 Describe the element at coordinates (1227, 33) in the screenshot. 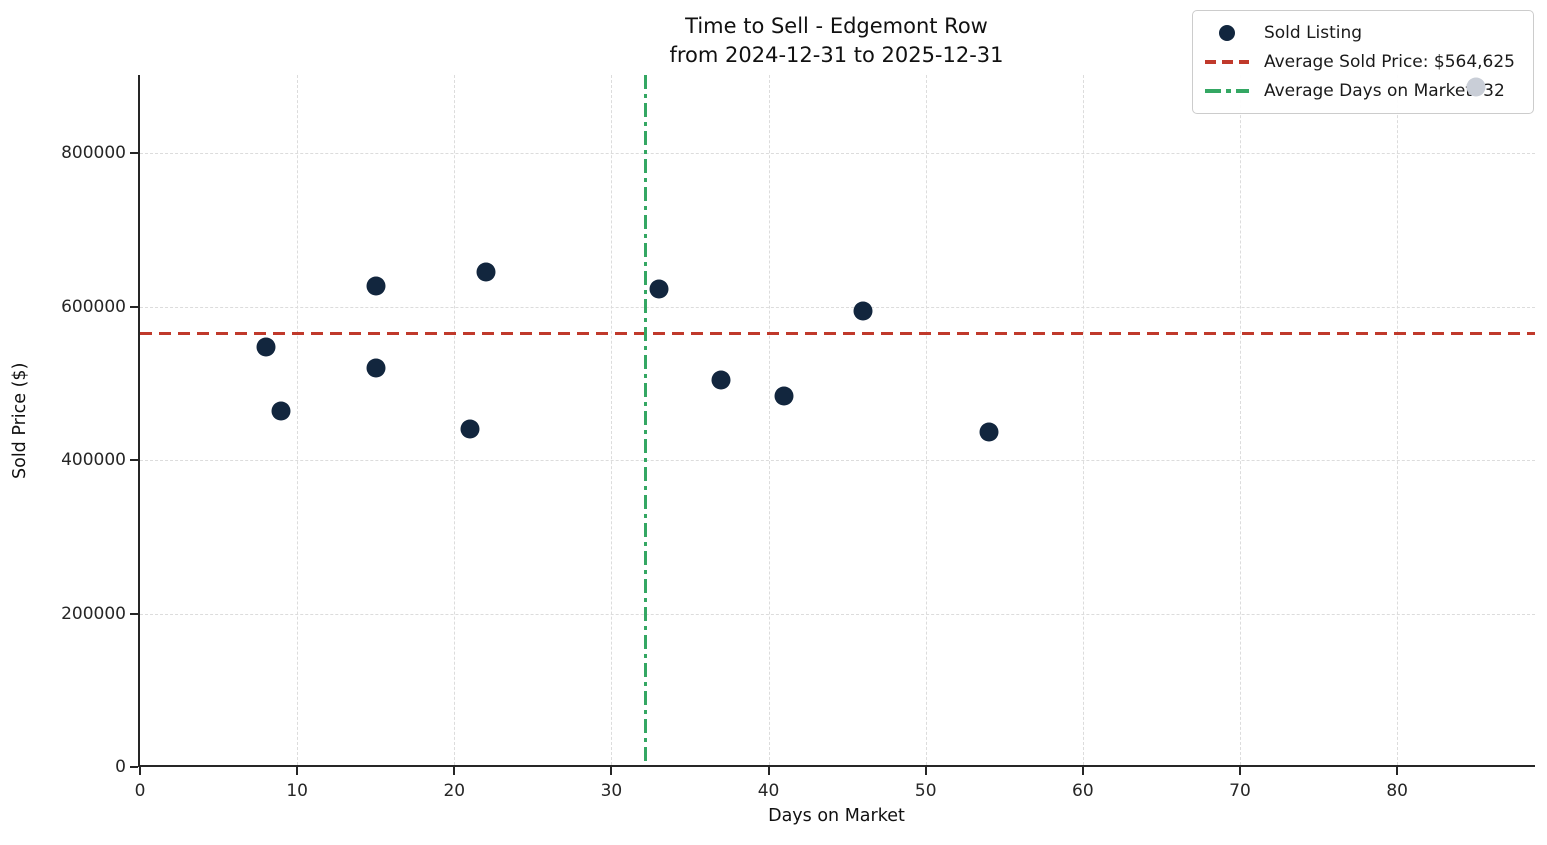

I see `sold-listing-dot-icon` at that location.